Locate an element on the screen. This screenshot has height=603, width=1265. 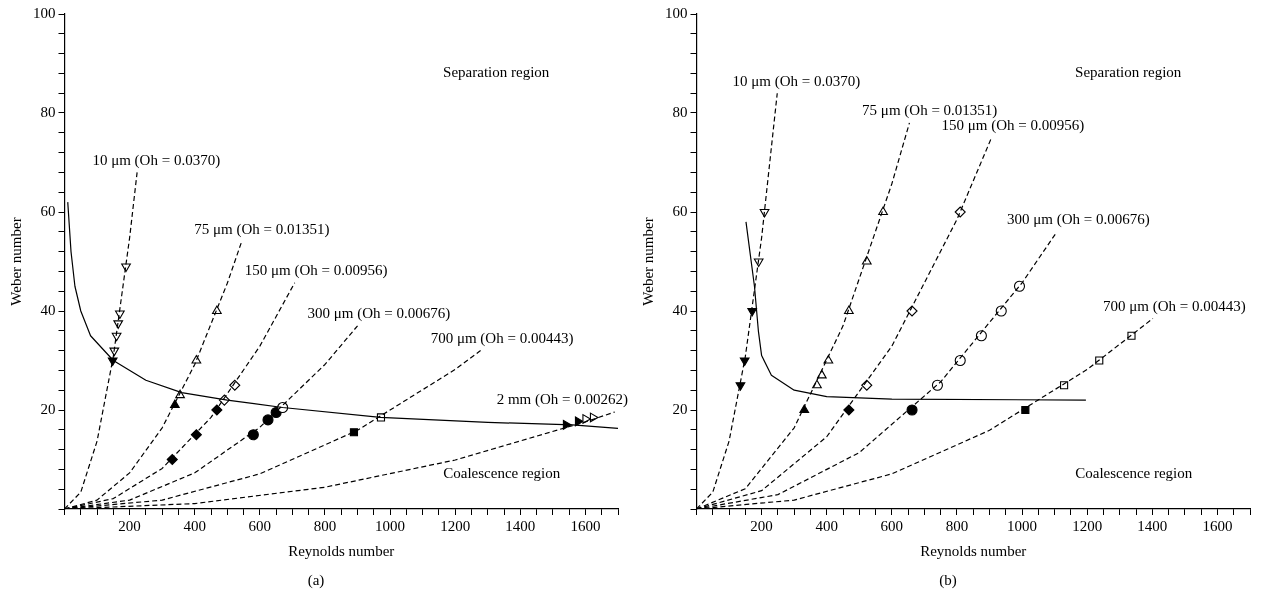
series-label: 2 mm (Oh = 0.00262) is located at coordinates (562, 400).